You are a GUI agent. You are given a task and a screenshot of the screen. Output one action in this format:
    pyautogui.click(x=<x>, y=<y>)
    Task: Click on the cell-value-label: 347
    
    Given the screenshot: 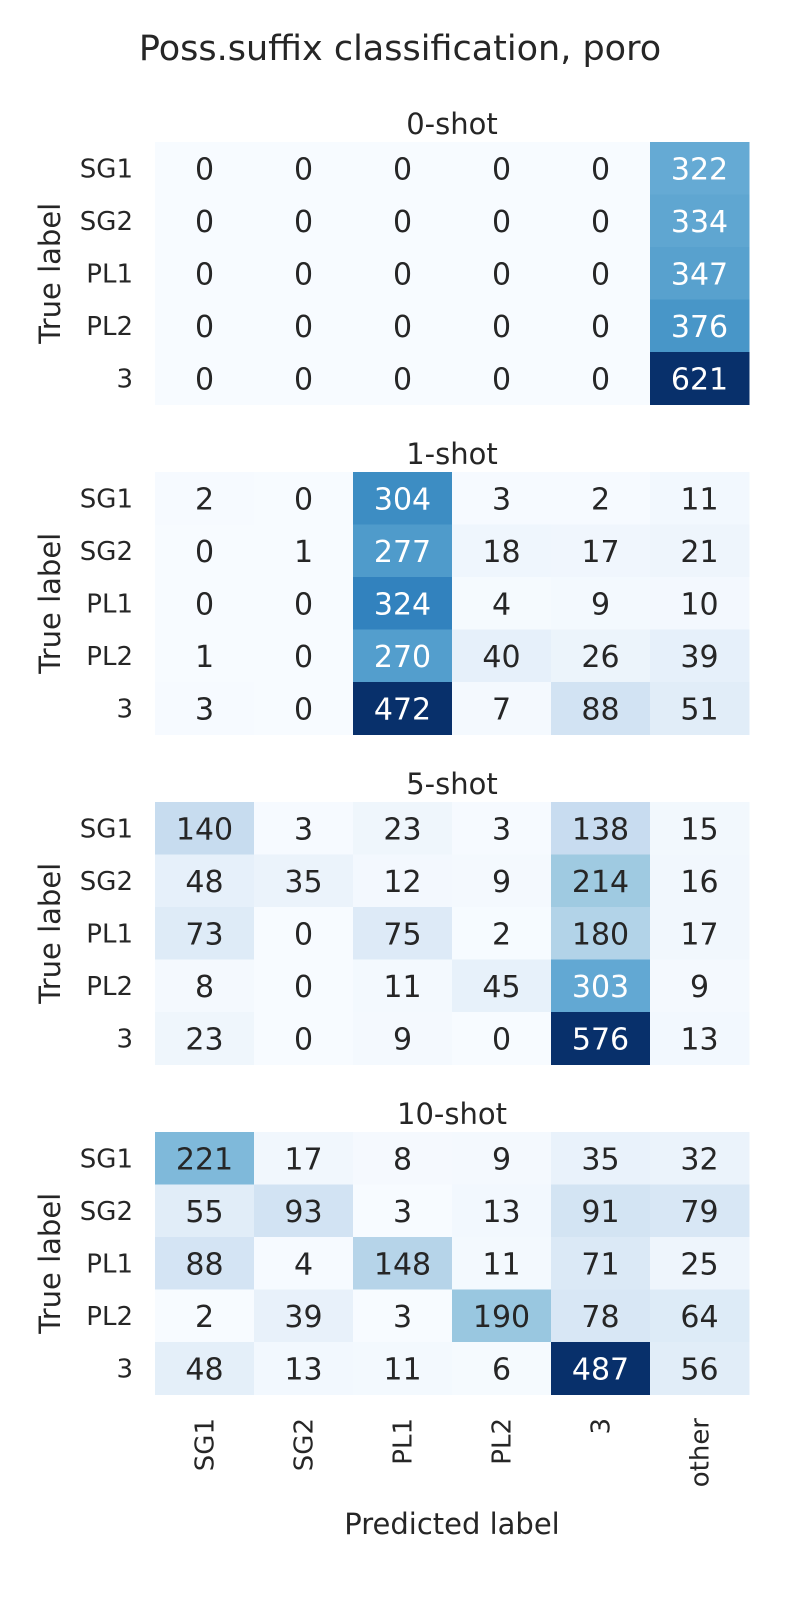 What is the action you would take?
    pyautogui.click(x=699, y=274)
    